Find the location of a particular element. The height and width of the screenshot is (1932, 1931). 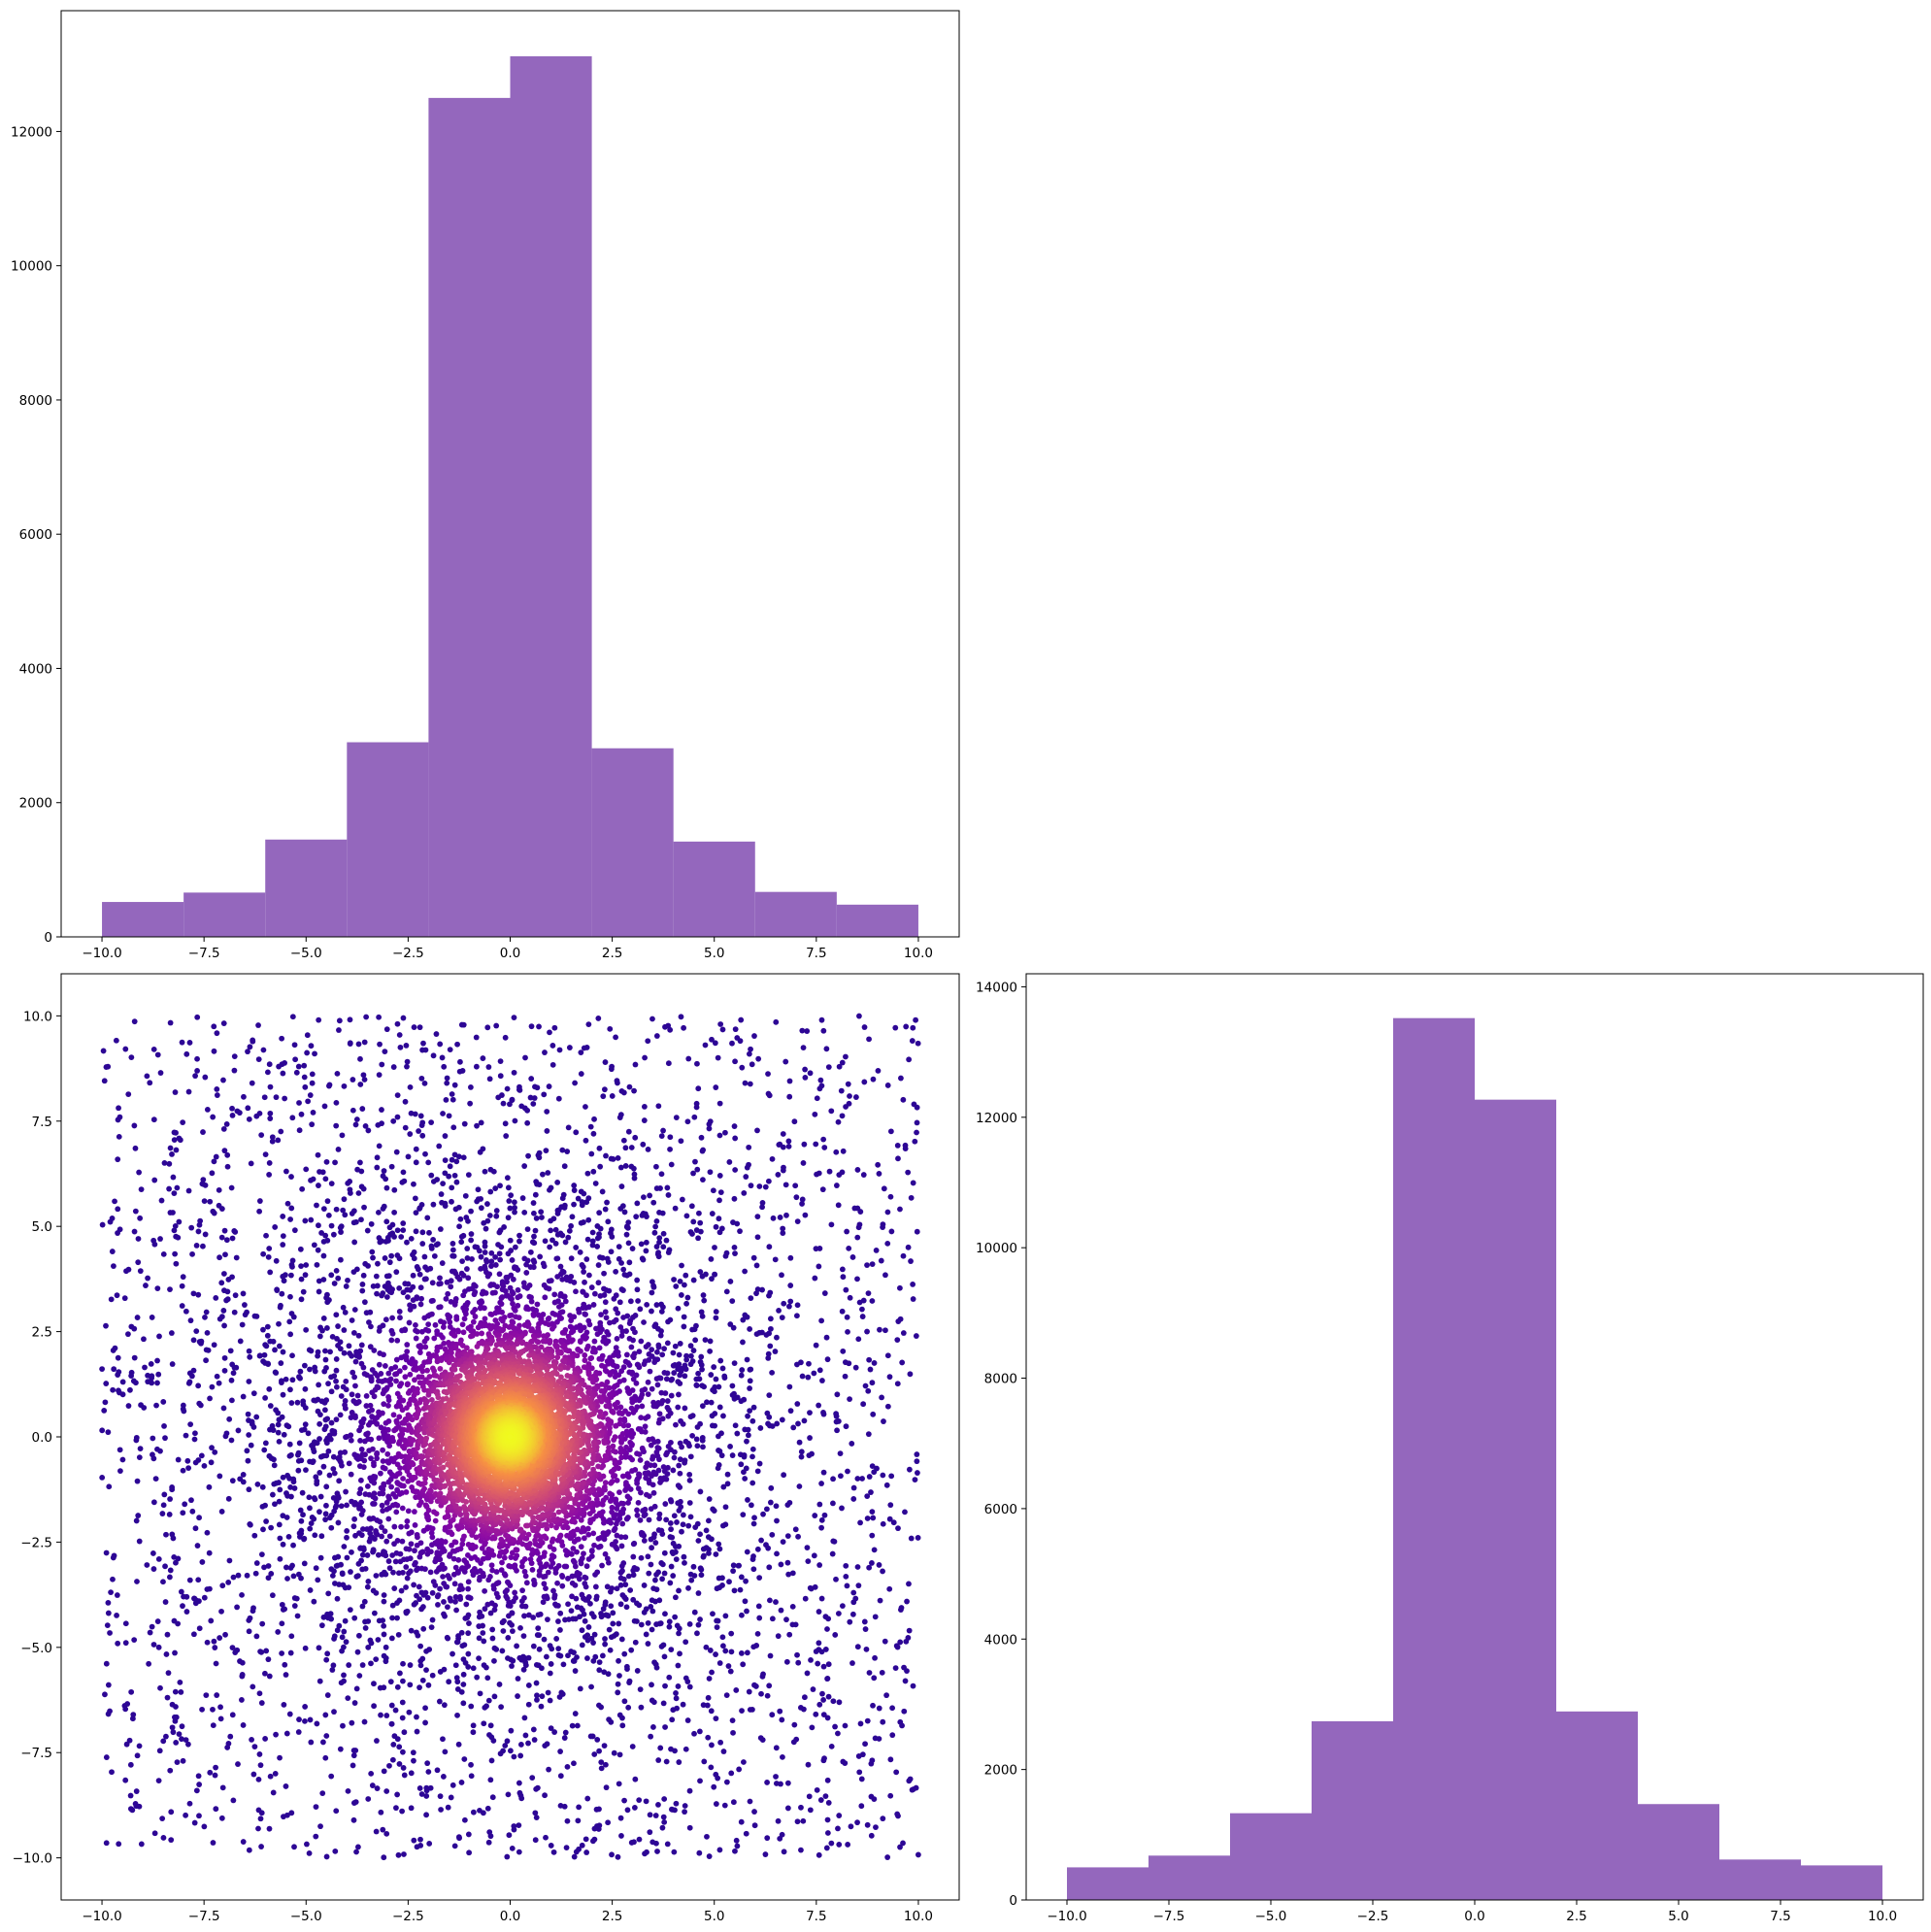

x-tick-label: 7.5 is located at coordinates (816, 954).